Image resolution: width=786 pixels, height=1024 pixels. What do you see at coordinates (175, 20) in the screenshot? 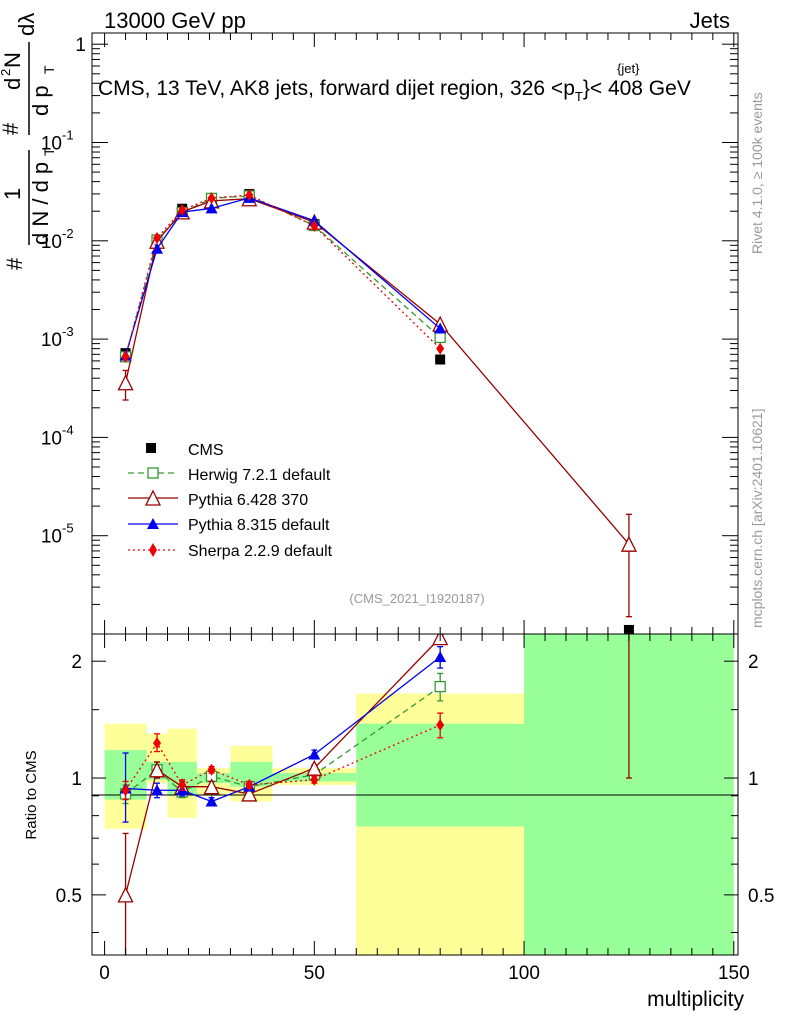
I see `header-left: 13000 GeV pp` at bounding box center [175, 20].